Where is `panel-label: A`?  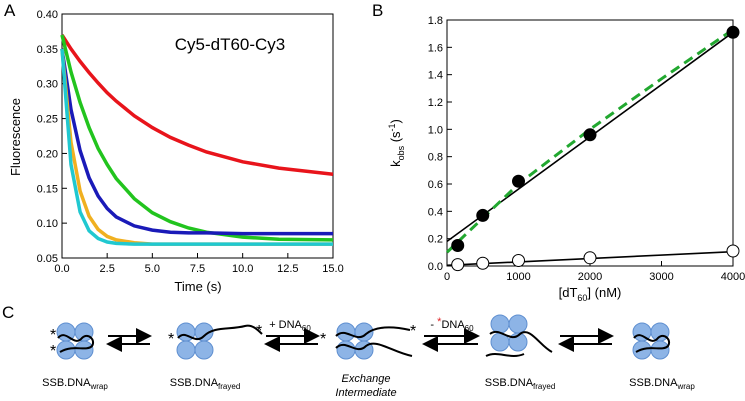 panel-label: A is located at coordinates (10, 10).